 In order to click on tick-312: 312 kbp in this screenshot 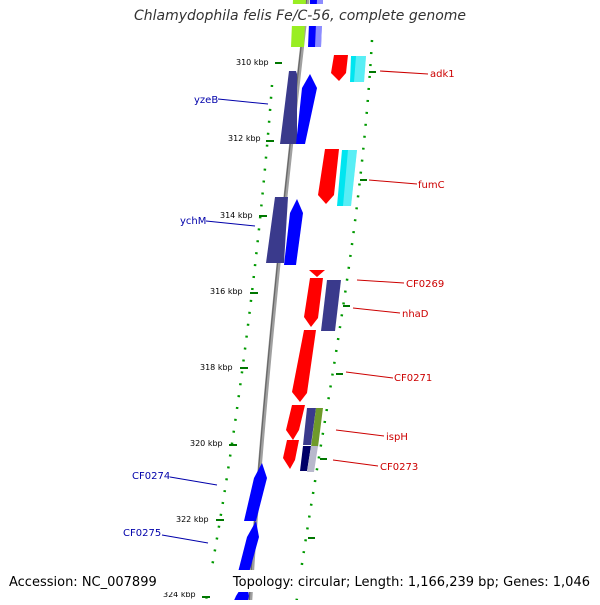, I will do `click(251, 138)`.